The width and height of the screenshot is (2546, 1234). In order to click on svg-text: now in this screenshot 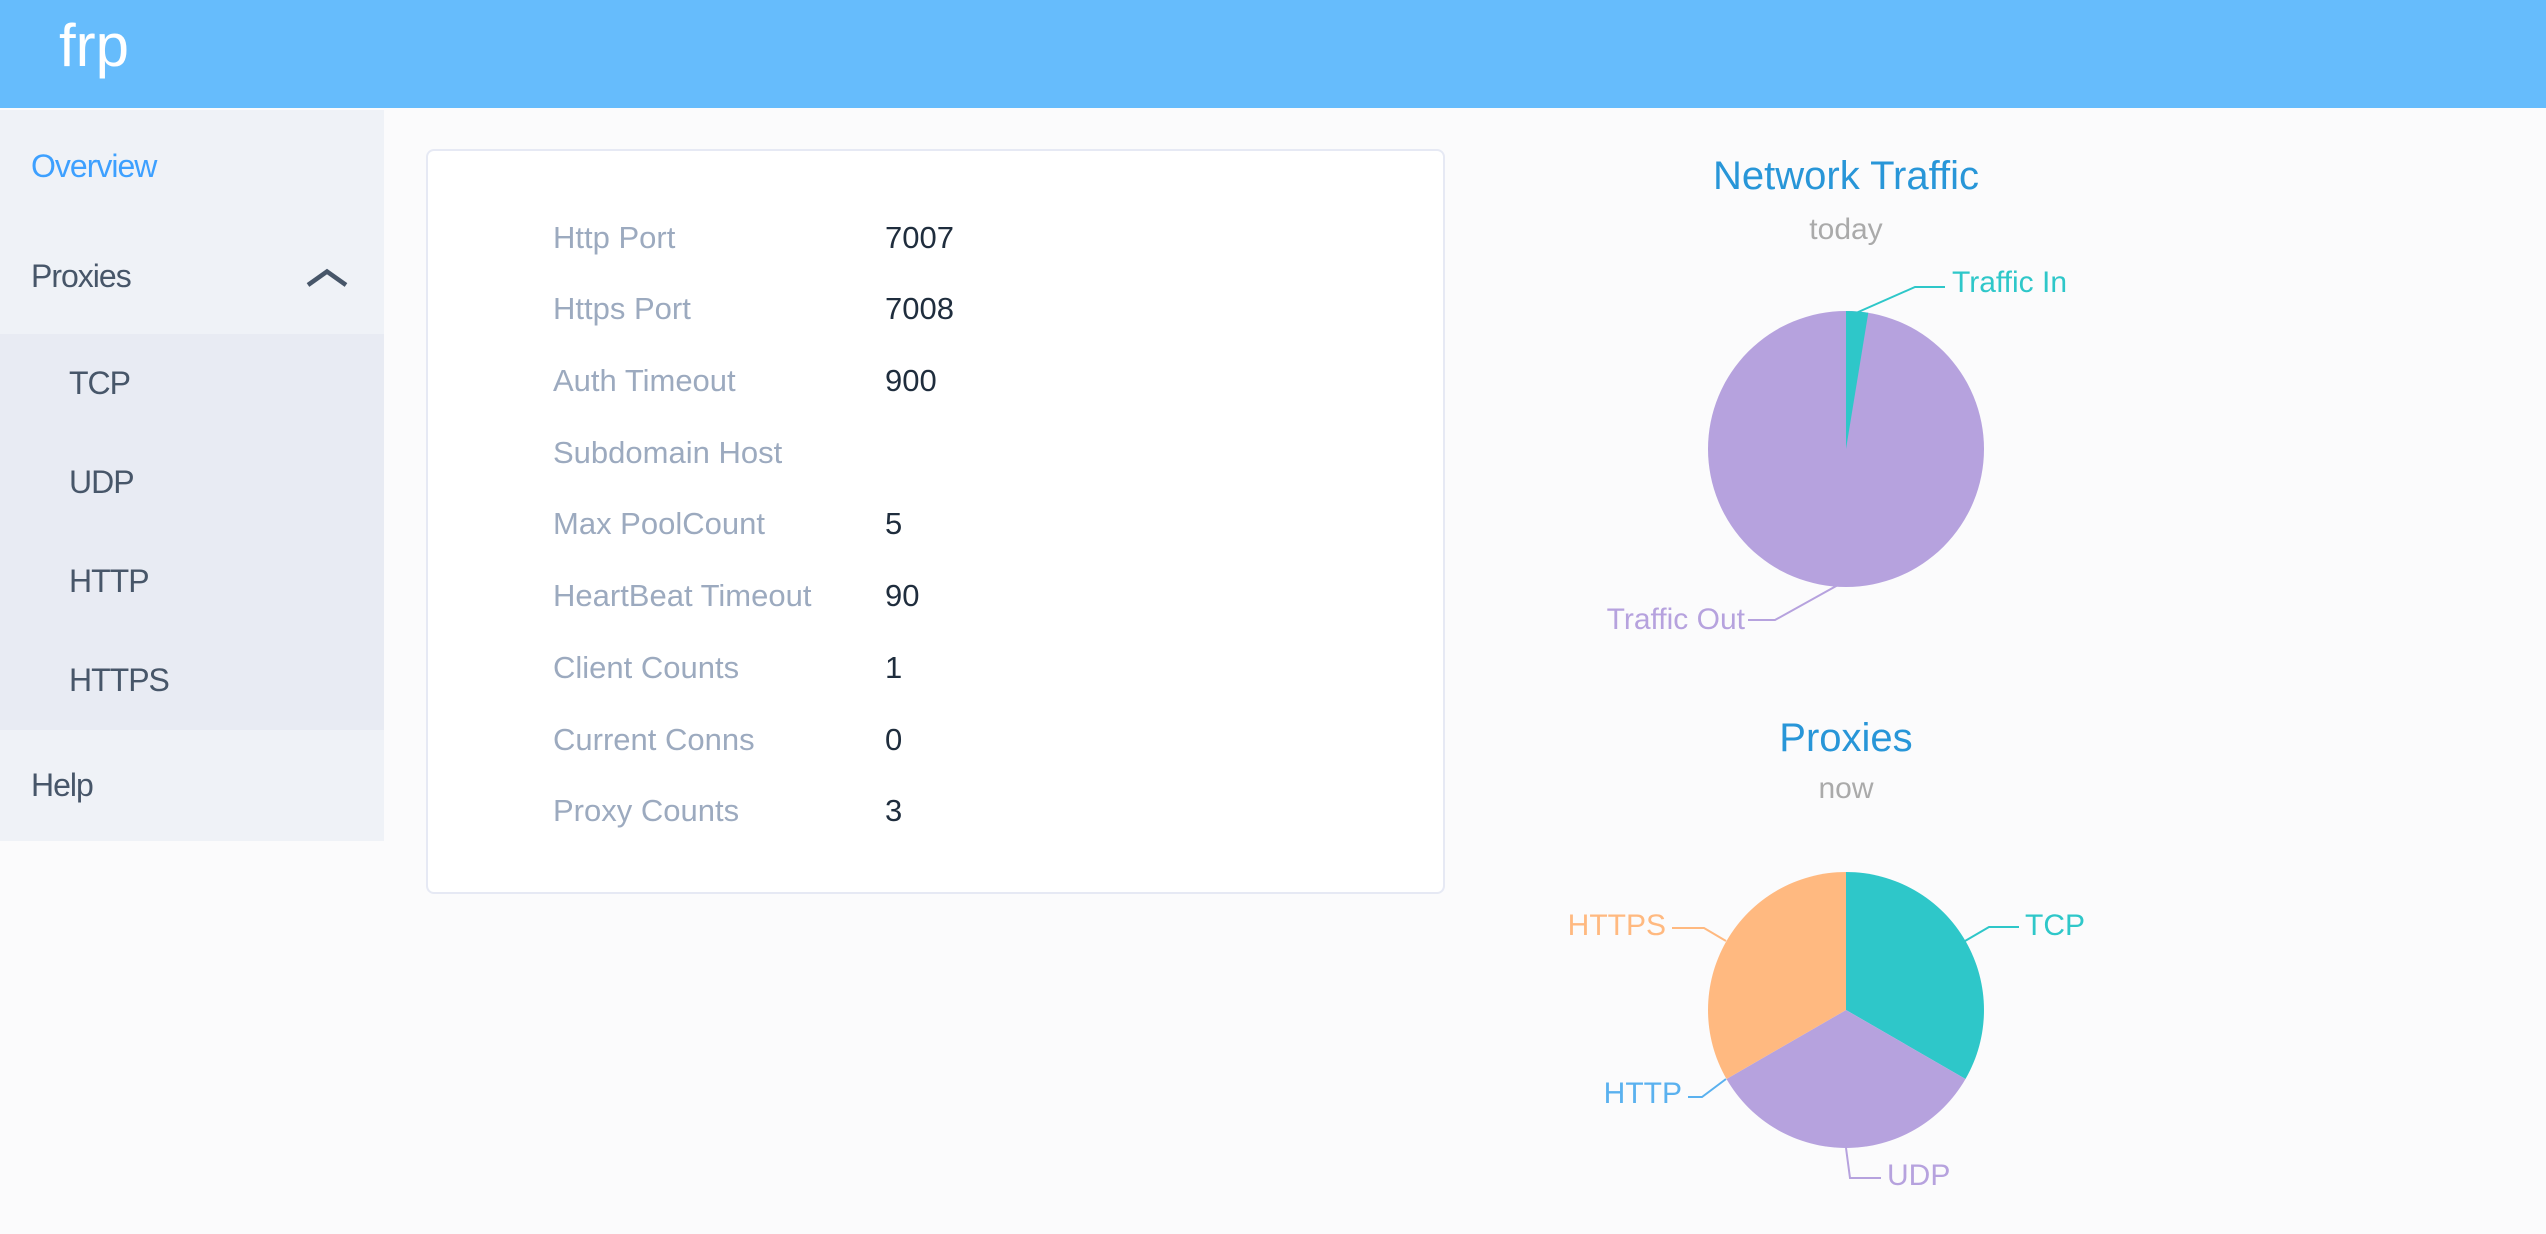, I will do `click(1845, 788)`.